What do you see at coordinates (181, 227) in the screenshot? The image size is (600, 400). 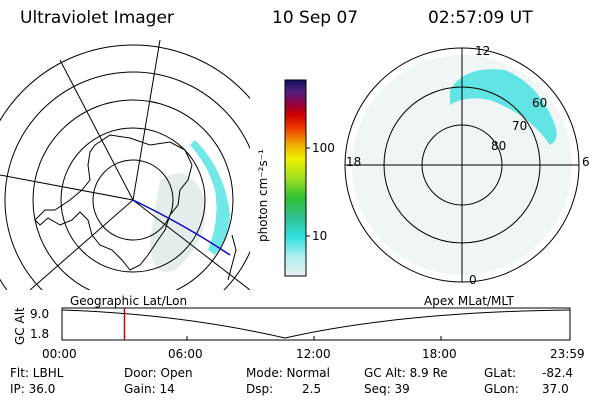 I see `ground-track` at bounding box center [181, 227].